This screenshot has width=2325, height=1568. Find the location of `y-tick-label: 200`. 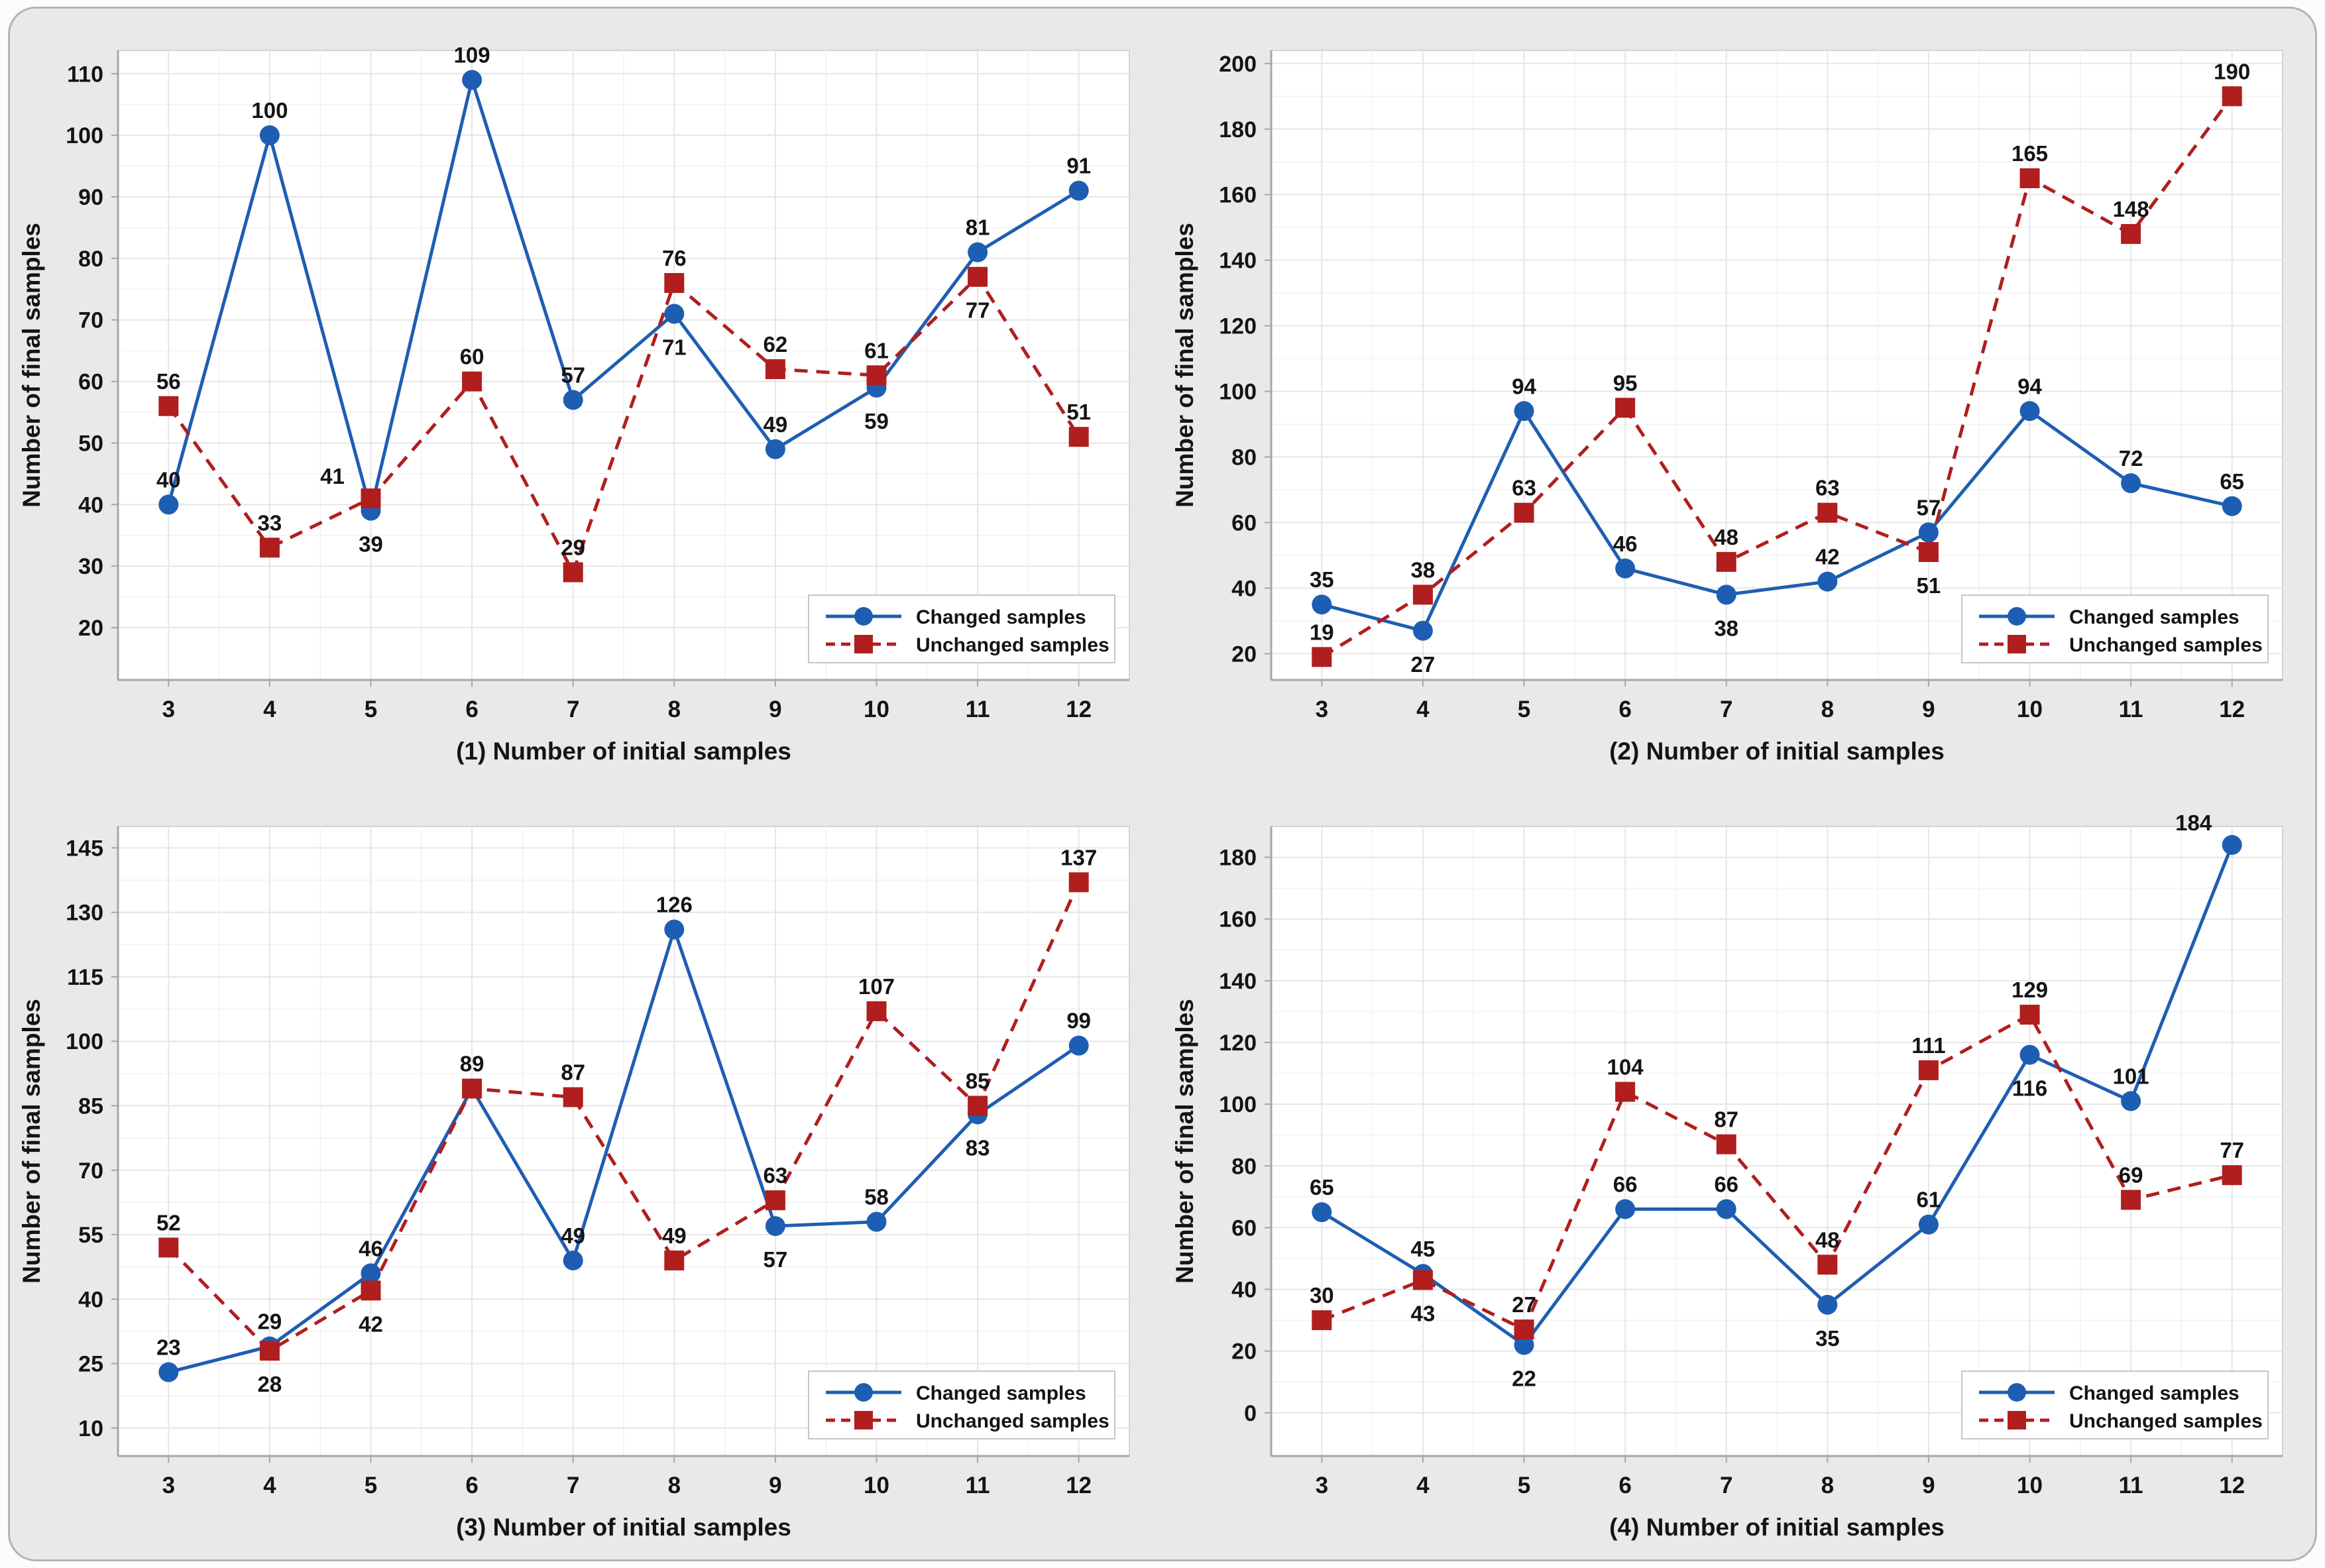

y-tick-label: 200 is located at coordinates (1238, 65).